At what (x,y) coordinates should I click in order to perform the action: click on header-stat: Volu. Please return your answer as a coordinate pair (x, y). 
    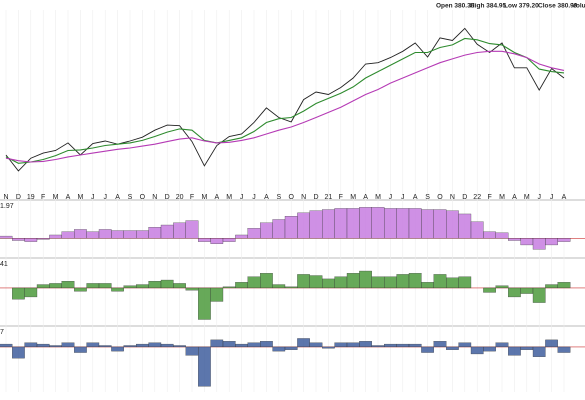
    Looking at the image, I should click on (578, 6).